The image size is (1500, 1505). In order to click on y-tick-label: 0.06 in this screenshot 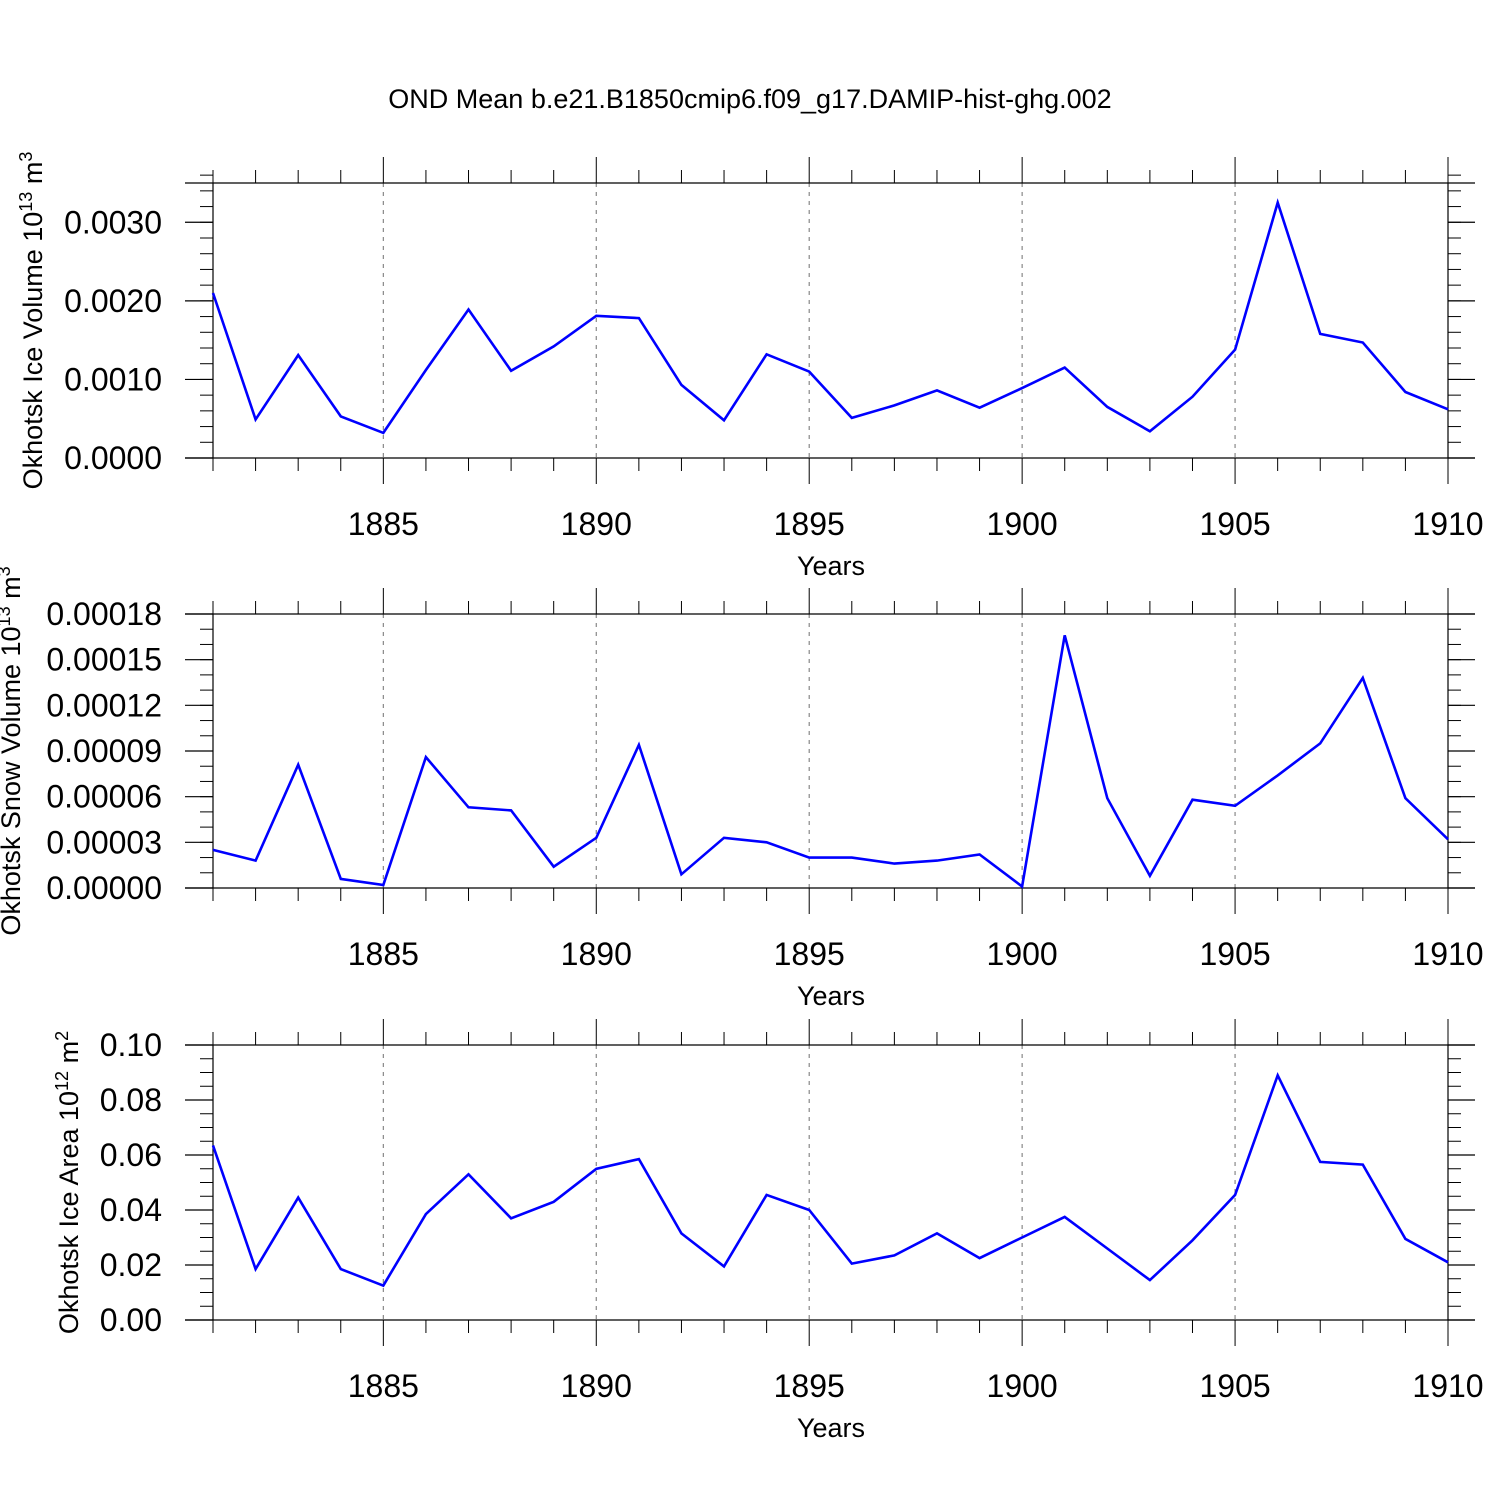, I will do `click(131, 1155)`.